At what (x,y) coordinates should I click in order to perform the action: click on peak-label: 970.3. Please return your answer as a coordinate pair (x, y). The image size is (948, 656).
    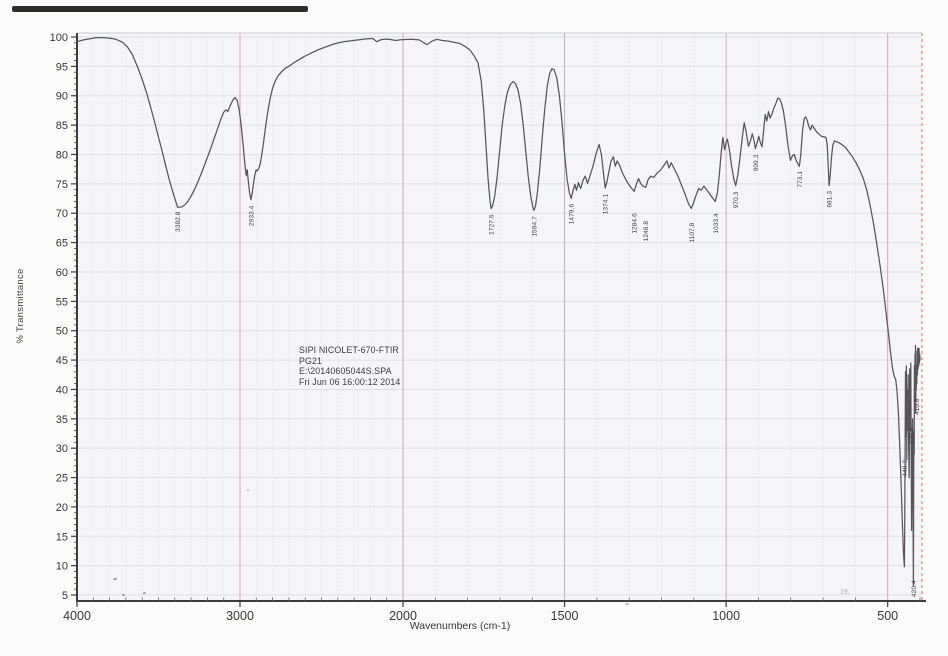
    Looking at the image, I should click on (736, 199).